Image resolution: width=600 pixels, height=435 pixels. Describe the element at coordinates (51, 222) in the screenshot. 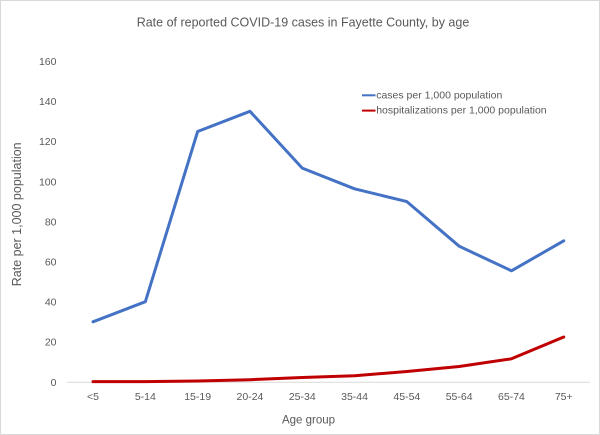

I see `svg-text: 80` at that location.